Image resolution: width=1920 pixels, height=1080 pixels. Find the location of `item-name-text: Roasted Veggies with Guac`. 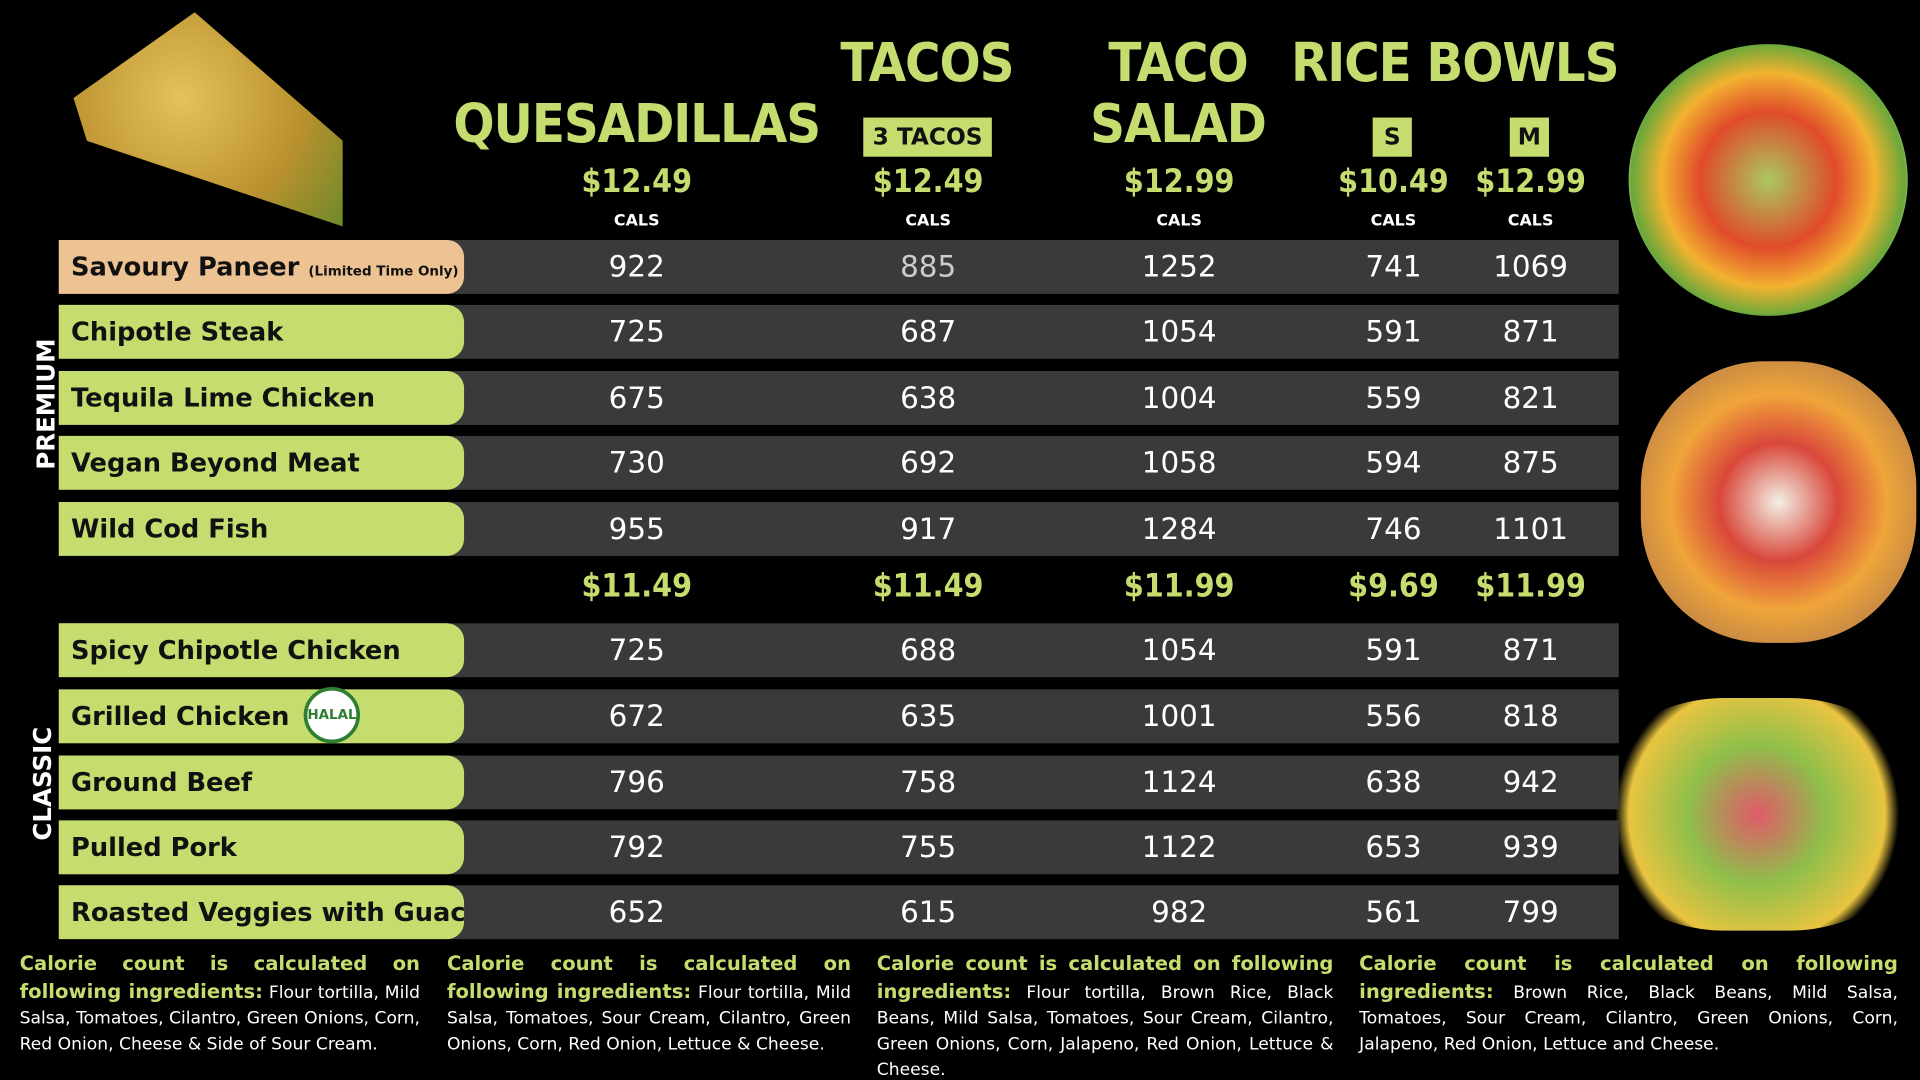

item-name-text: Roasted Veggies with Guac is located at coordinates (268, 912).